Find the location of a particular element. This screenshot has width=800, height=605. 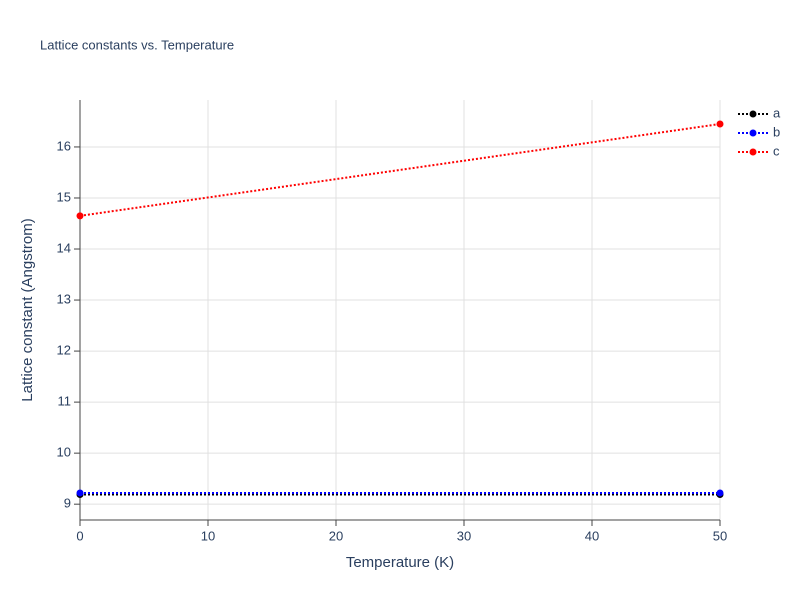

x-axis-label: Temperature (K) is located at coordinates (400, 562).